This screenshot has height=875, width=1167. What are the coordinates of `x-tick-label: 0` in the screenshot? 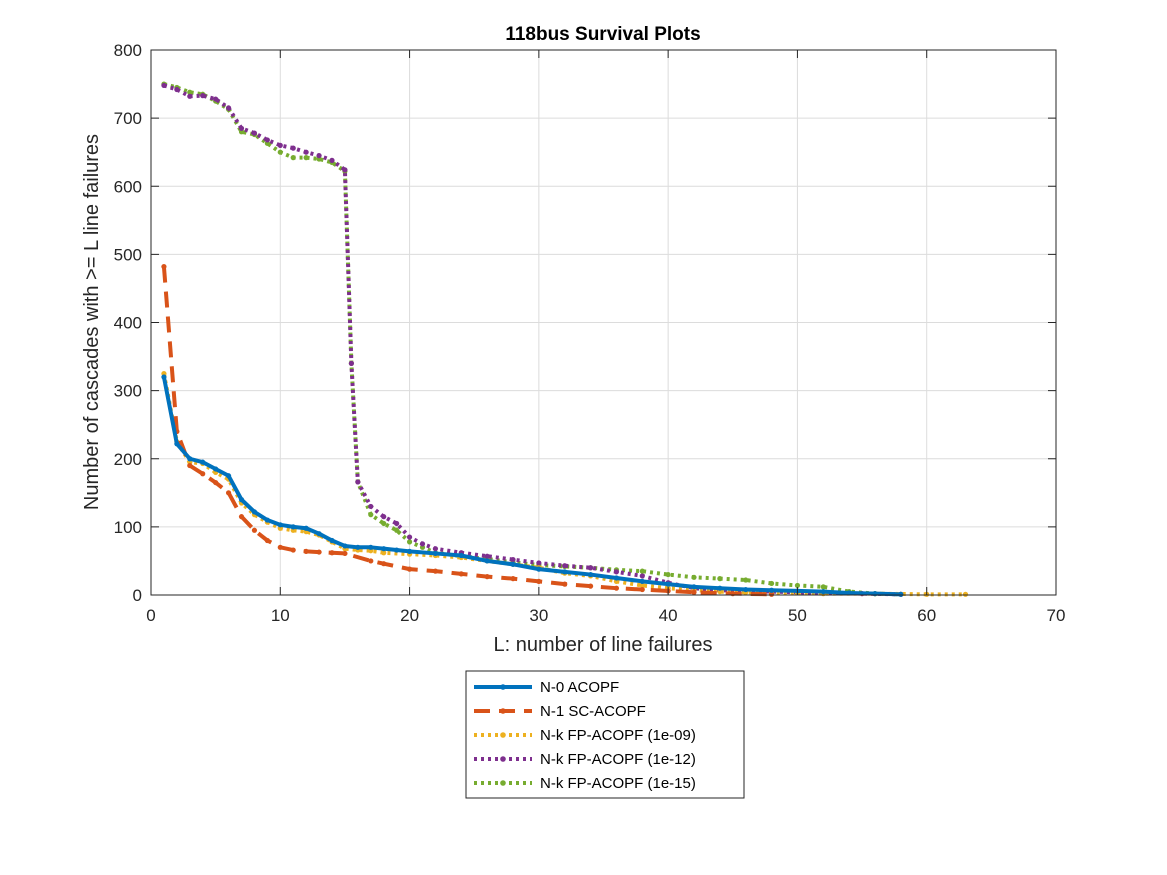 It's located at (150, 615).